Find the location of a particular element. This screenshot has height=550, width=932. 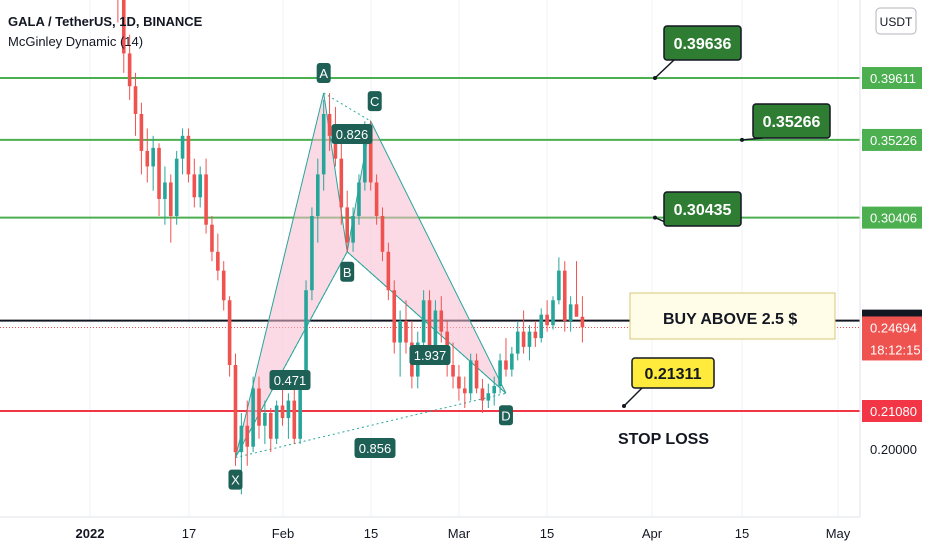

pattern-point-d-text: D is located at coordinates (505, 415).